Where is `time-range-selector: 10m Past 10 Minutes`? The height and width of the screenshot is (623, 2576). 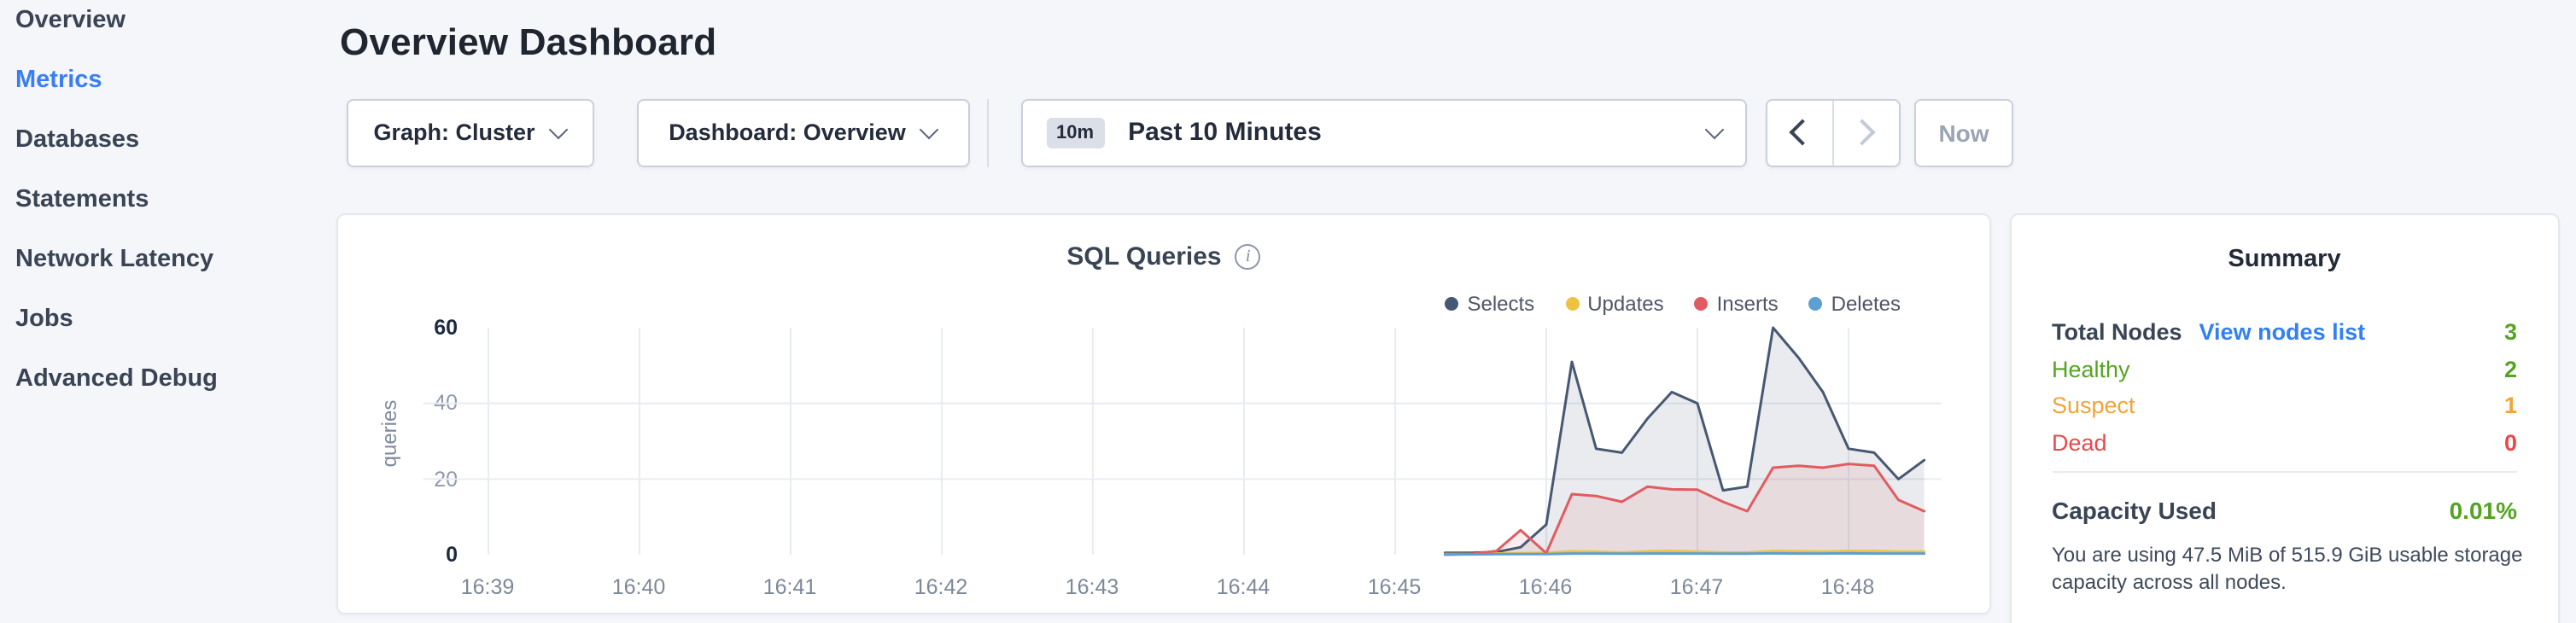
time-range-selector: 10m Past 10 Minutes is located at coordinates (1383, 132).